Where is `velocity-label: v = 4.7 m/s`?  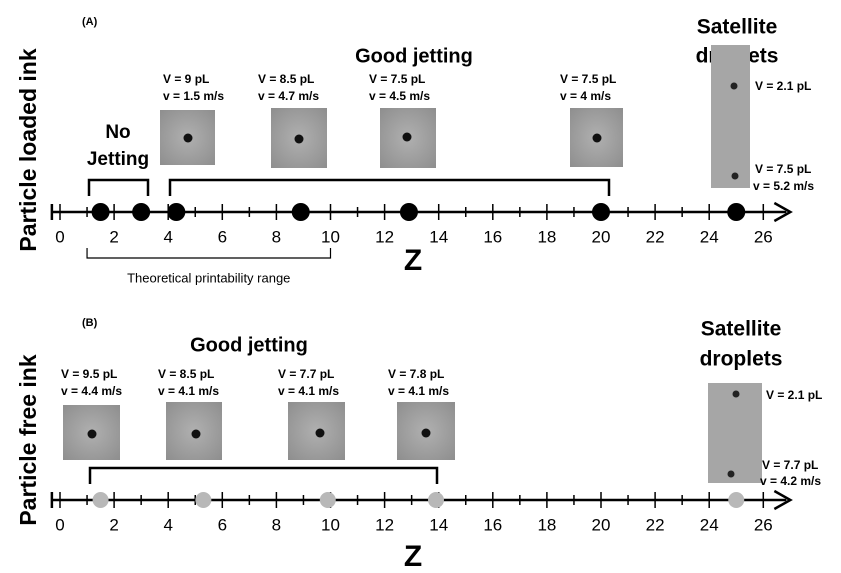
velocity-label: v = 4.7 m/s is located at coordinates (288, 96).